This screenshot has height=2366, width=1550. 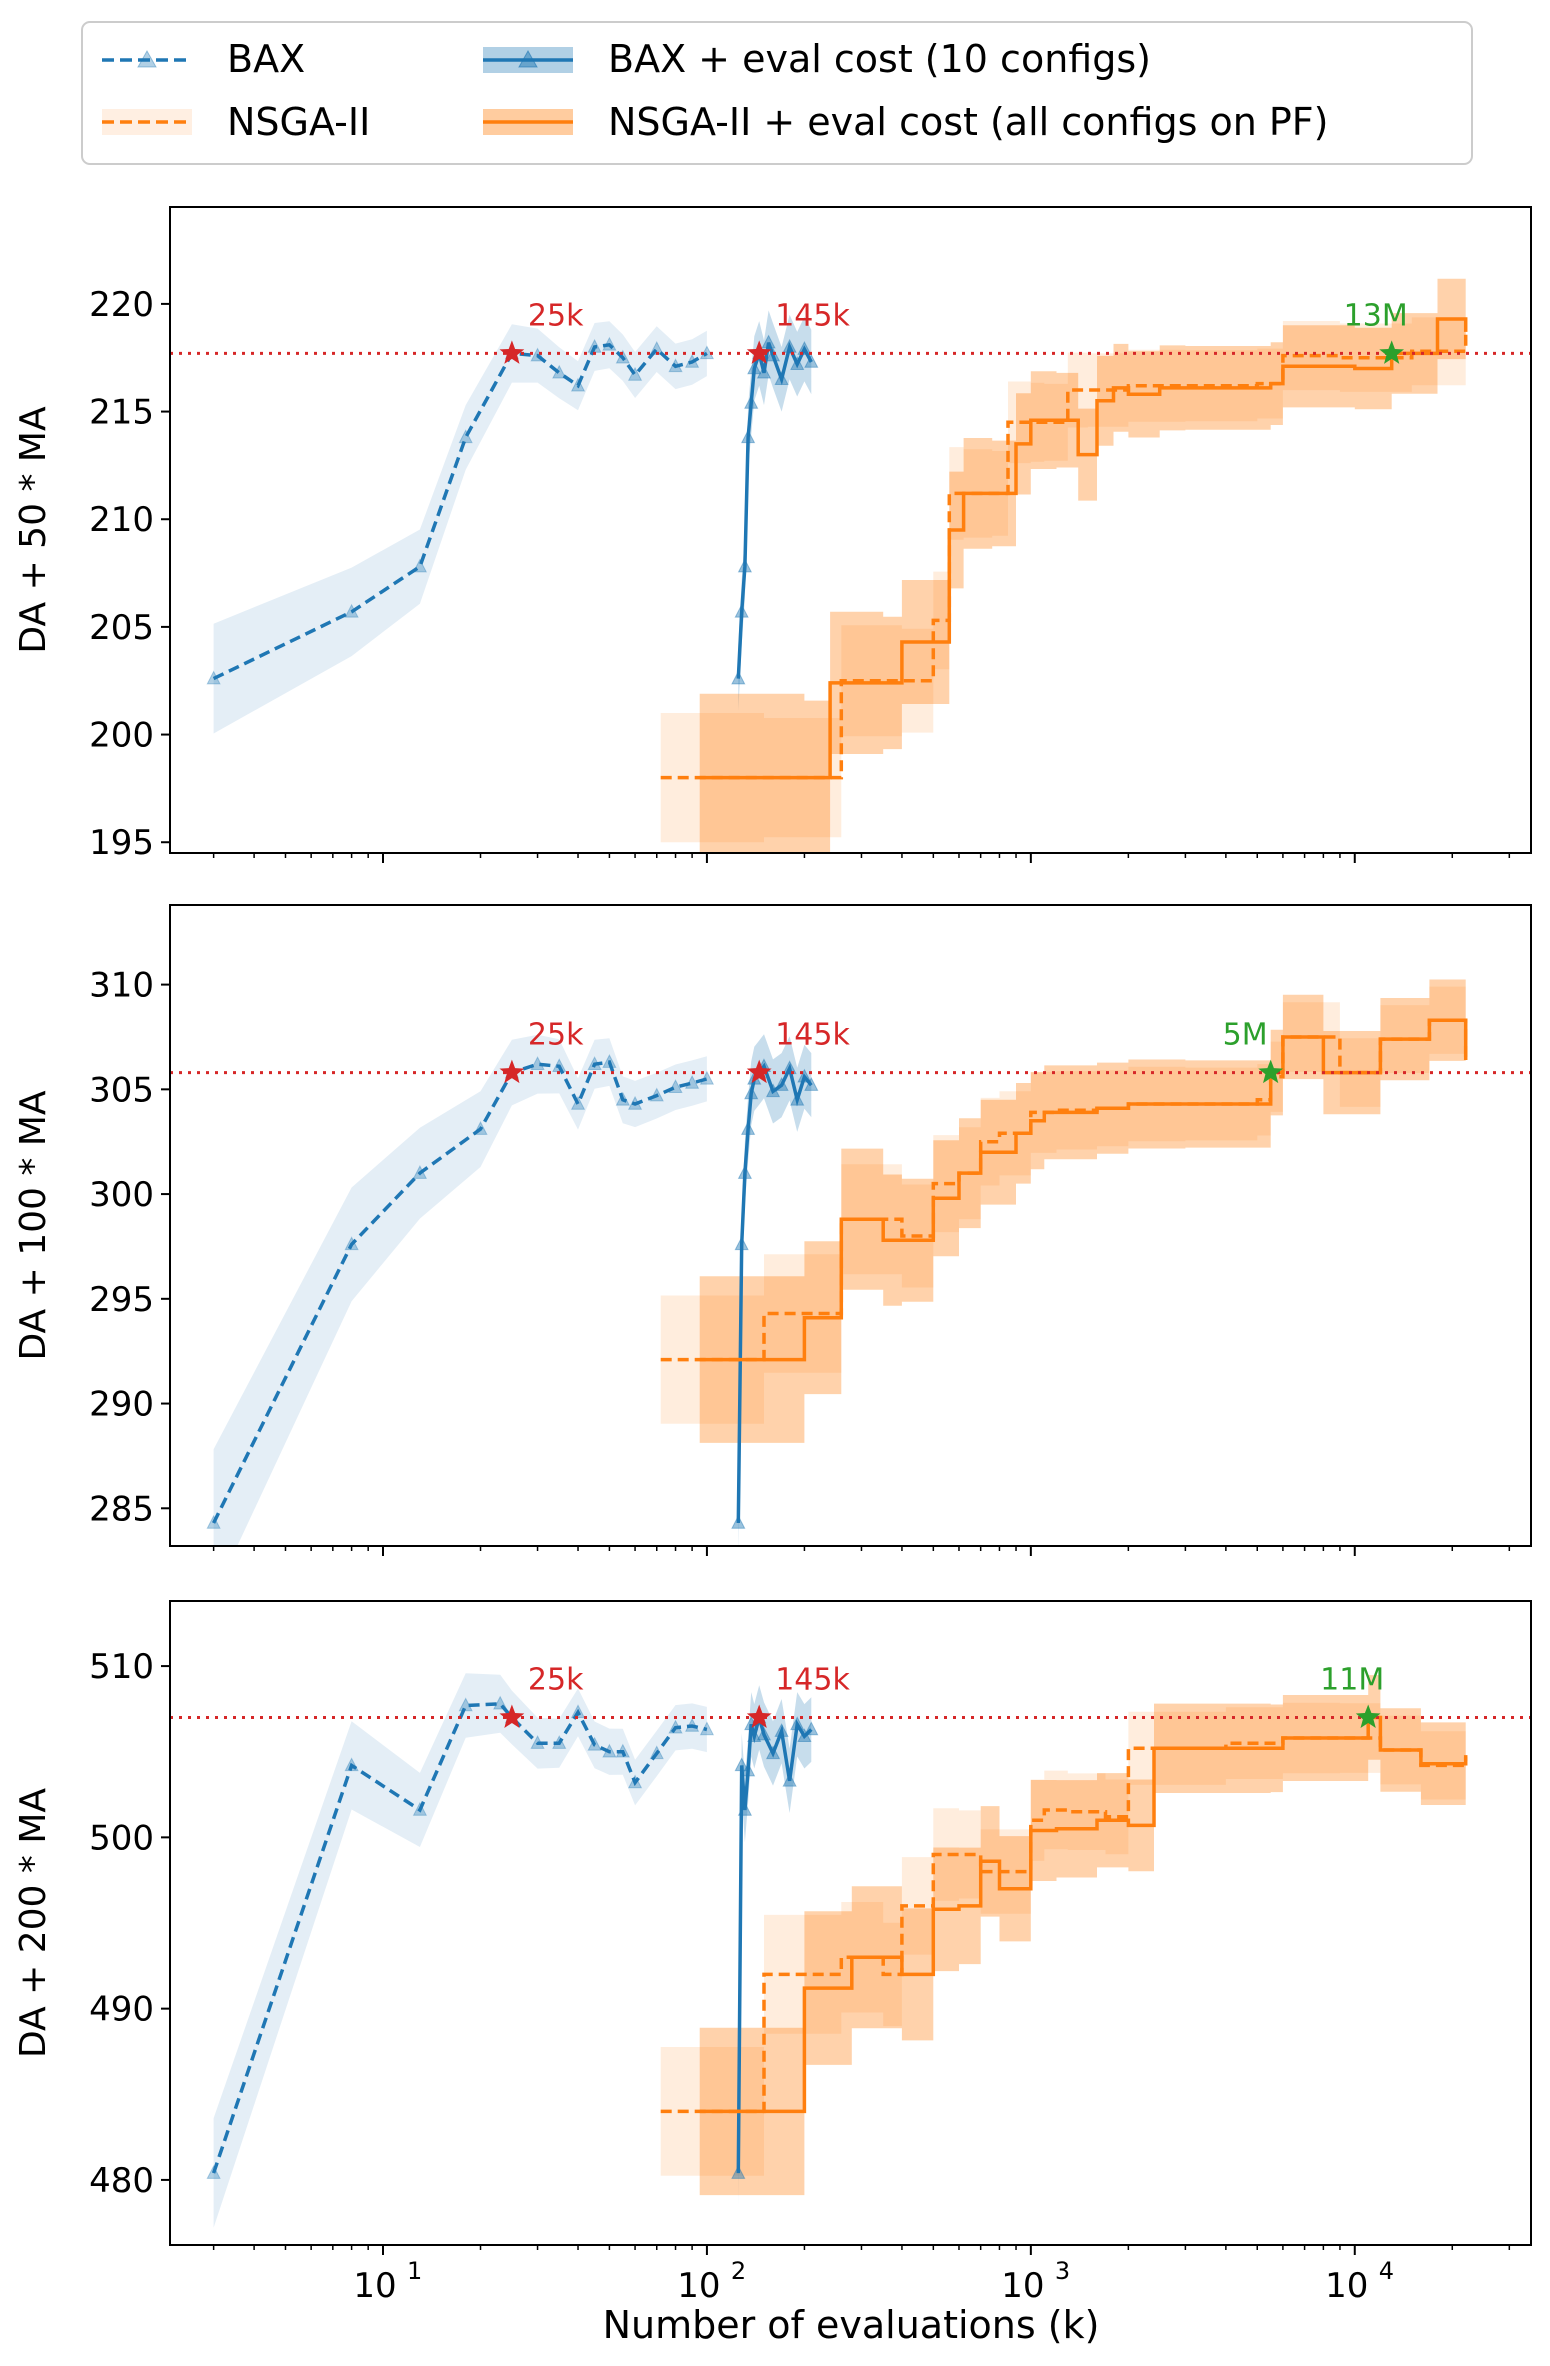 What do you see at coordinates (121, 2181) in the screenshot?
I see `y-tick-label: 480` at bounding box center [121, 2181].